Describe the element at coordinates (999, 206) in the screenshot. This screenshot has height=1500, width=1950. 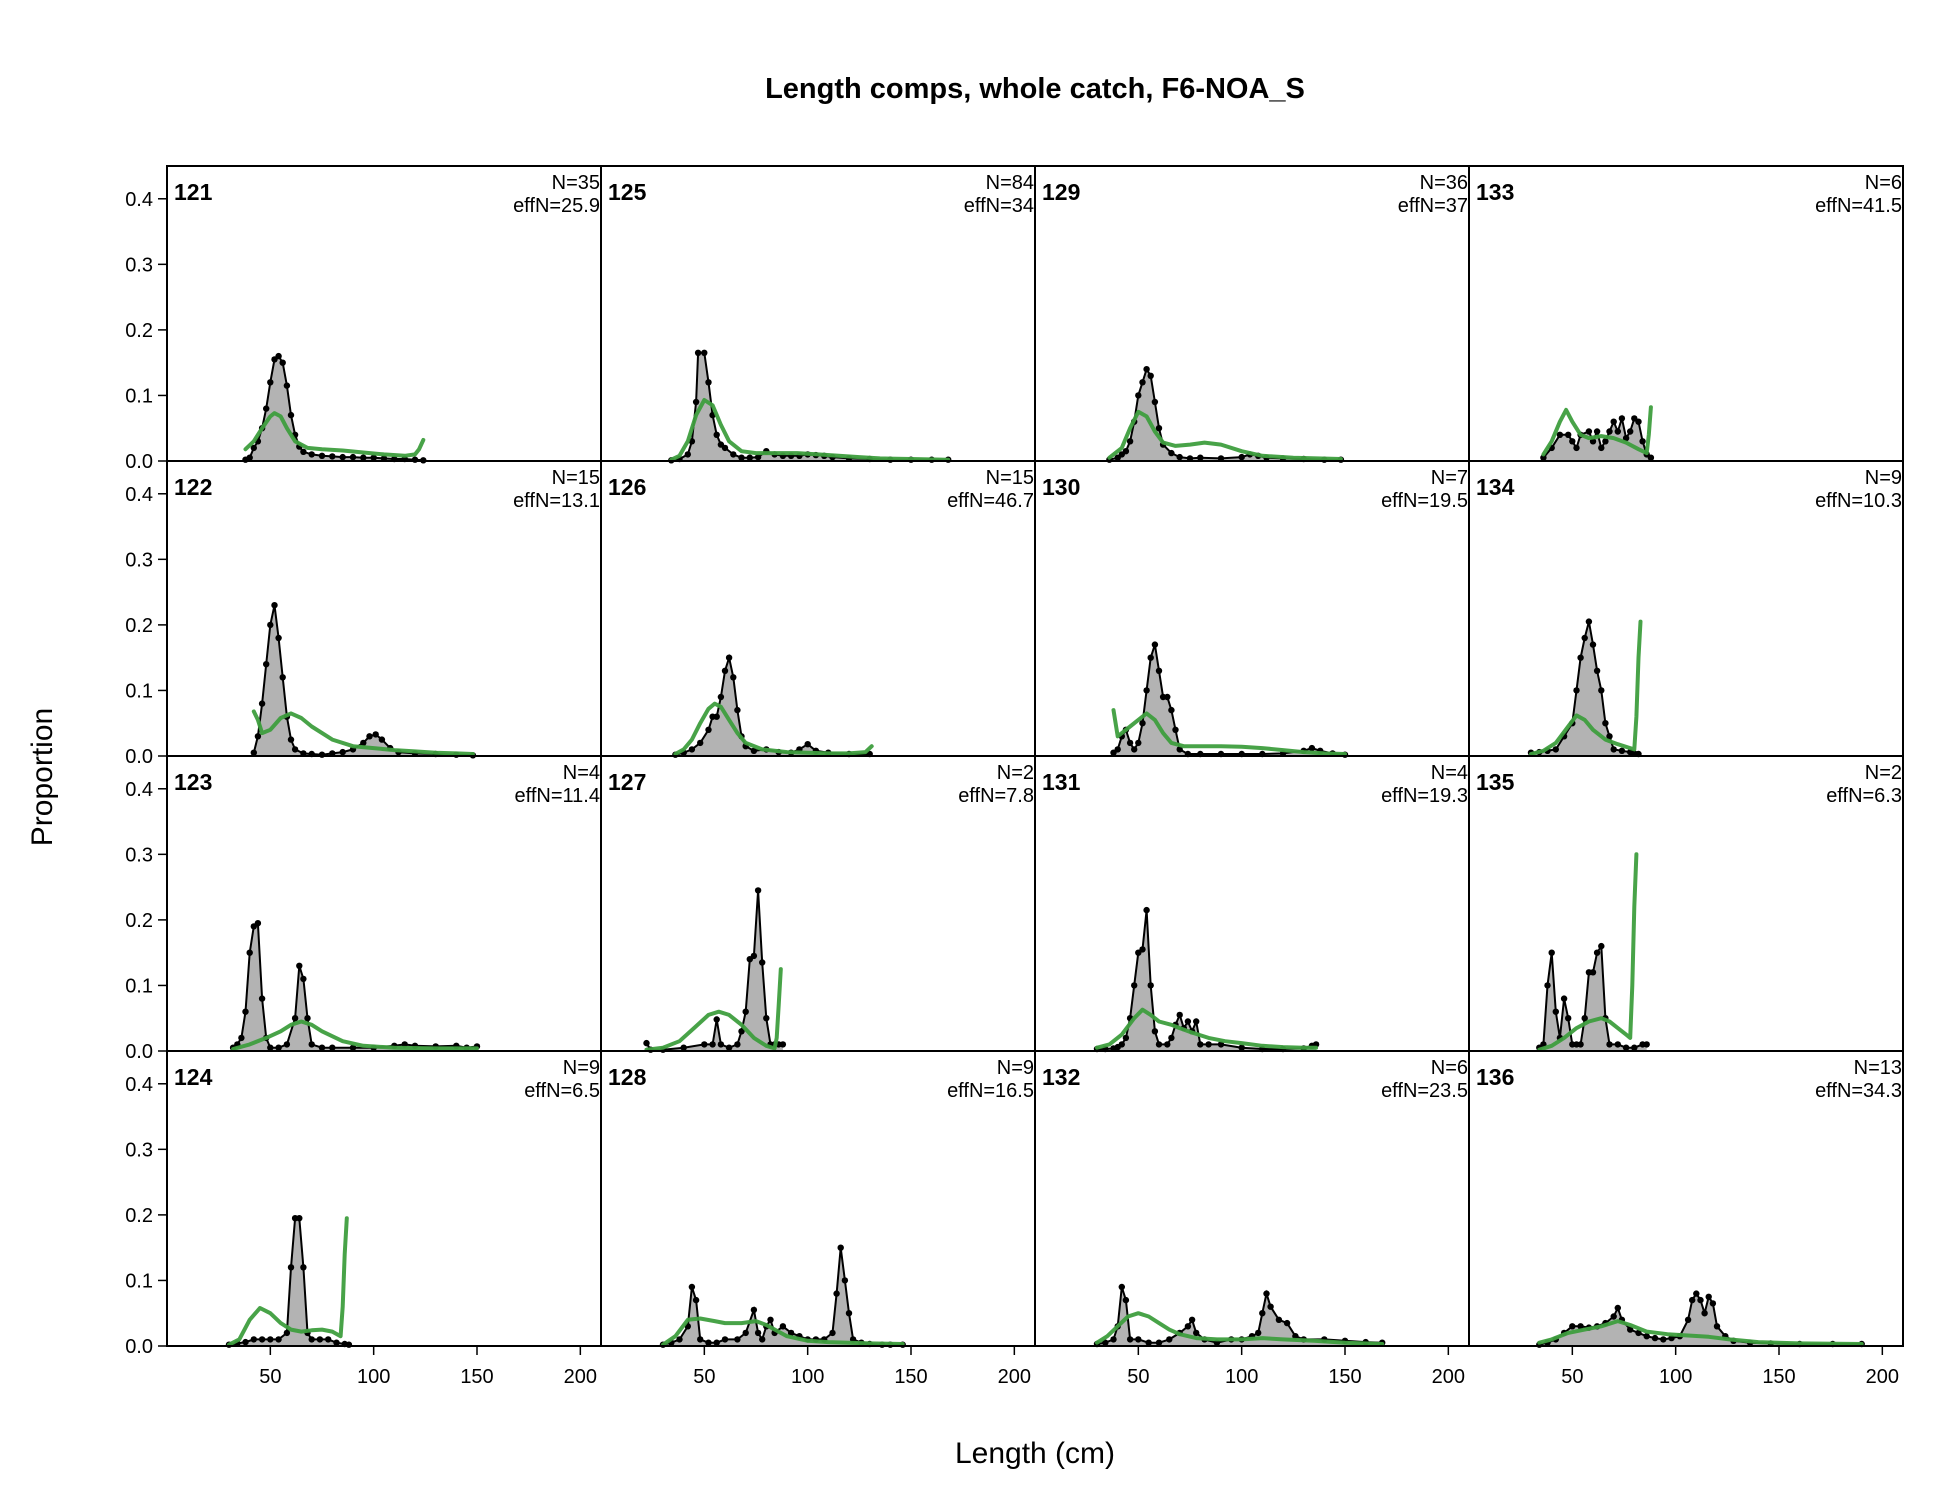
I see `panel-effn: effN=34` at that location.